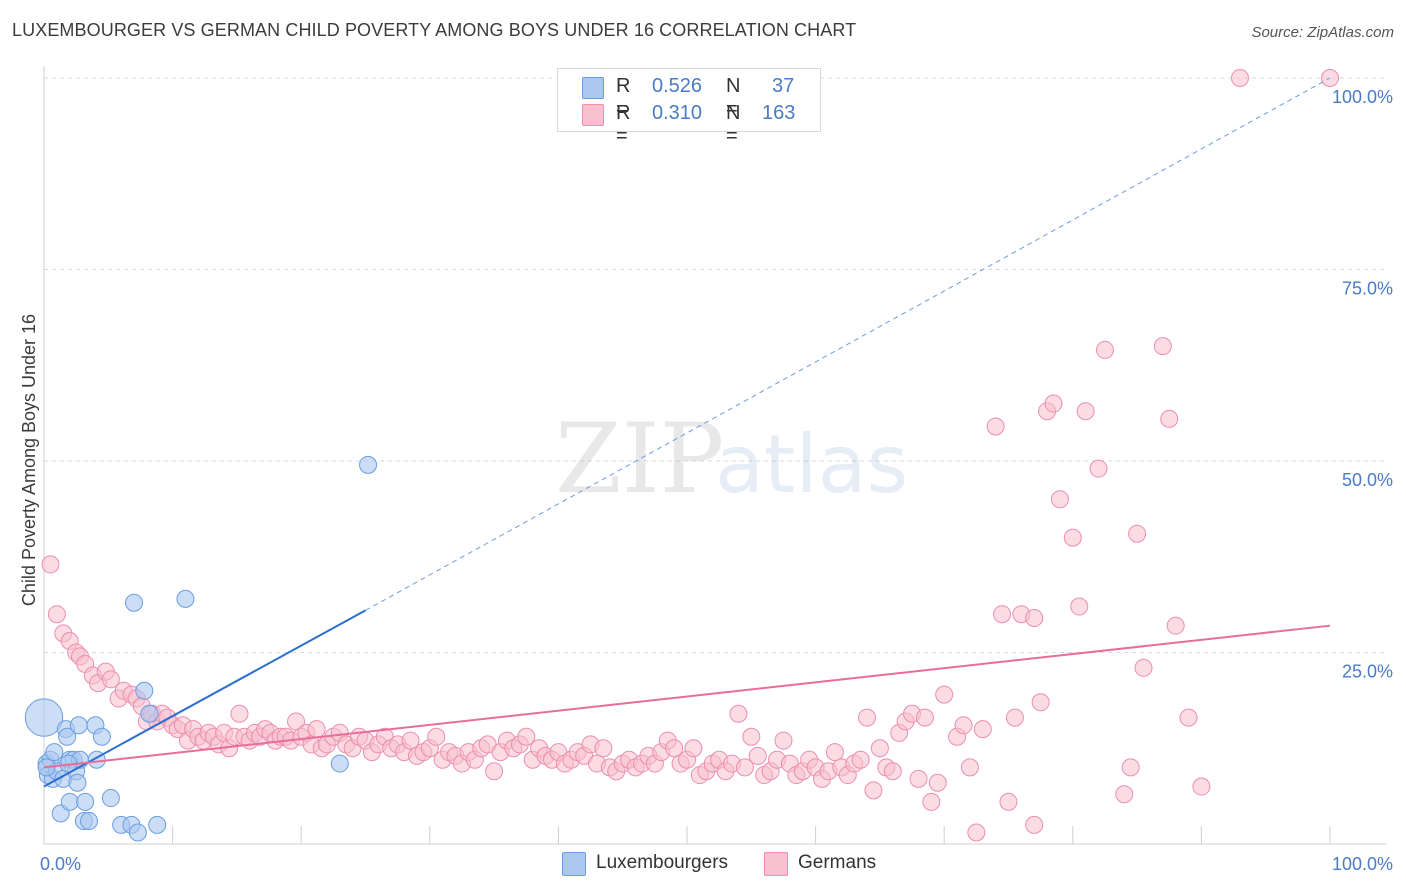 The height and width of the screenshot is (892, 1406). I want to click on bottom-legend-ger-label: Germans, so click(837, 862).